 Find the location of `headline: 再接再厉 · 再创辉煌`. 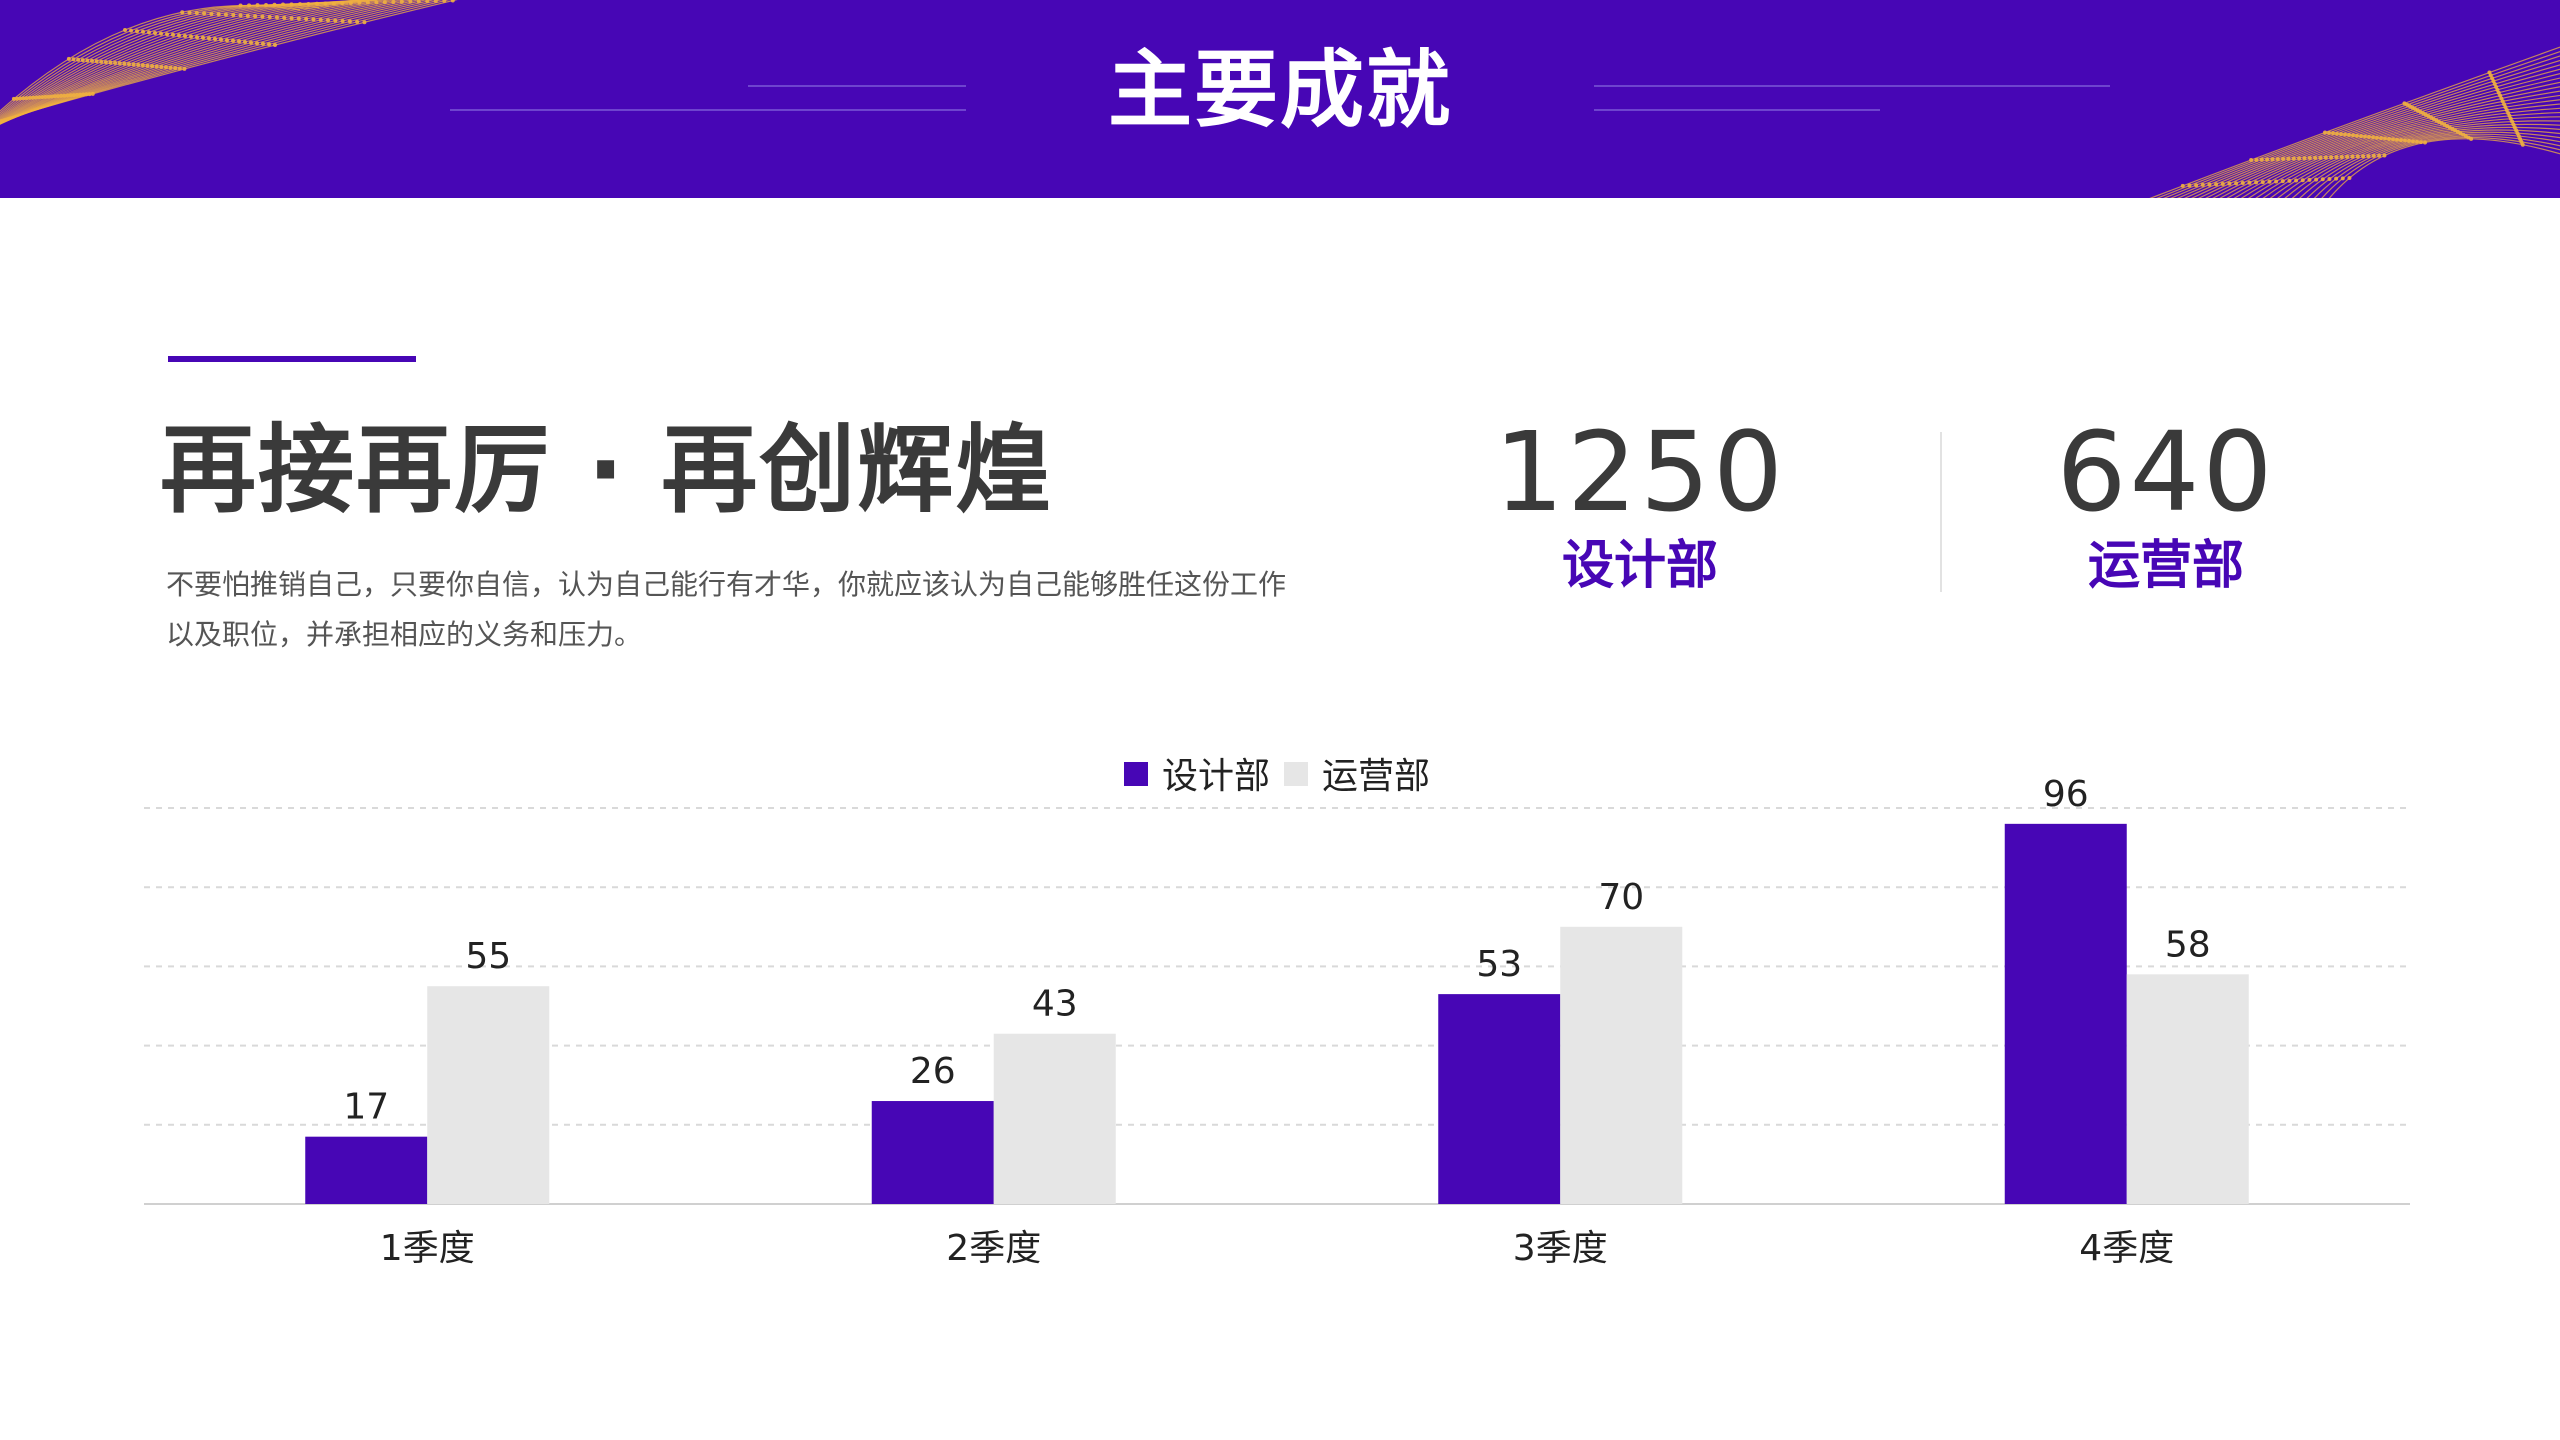

headline: 再接再厉 · 再创辉煌 is located at coordinates (607, 470).